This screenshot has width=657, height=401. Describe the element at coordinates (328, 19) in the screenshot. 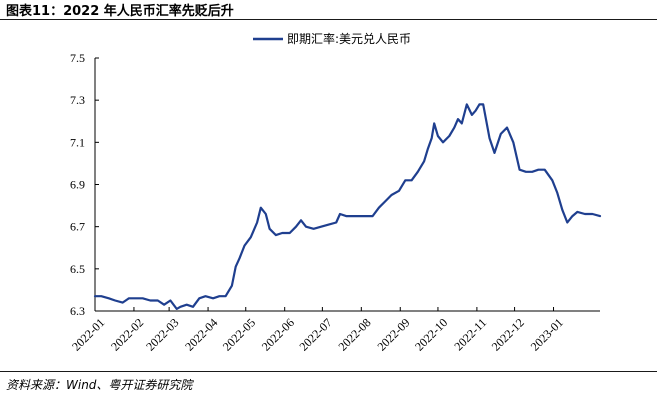

I see `title-divider` at that location.